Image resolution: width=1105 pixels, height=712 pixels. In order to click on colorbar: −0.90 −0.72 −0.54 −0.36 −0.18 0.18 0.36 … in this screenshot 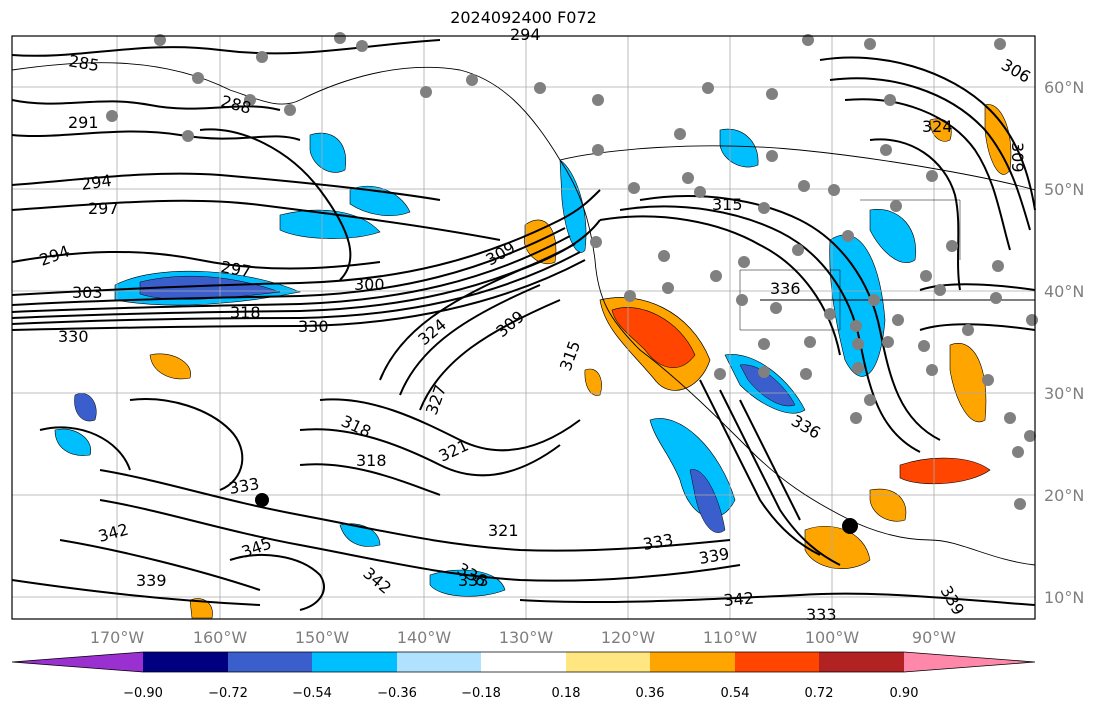, I will do `click(523, 676)`.